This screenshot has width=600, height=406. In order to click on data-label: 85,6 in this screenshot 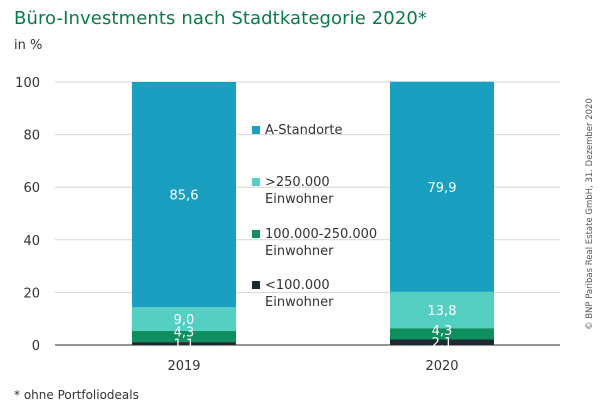, I will do `click(184, 196)`.